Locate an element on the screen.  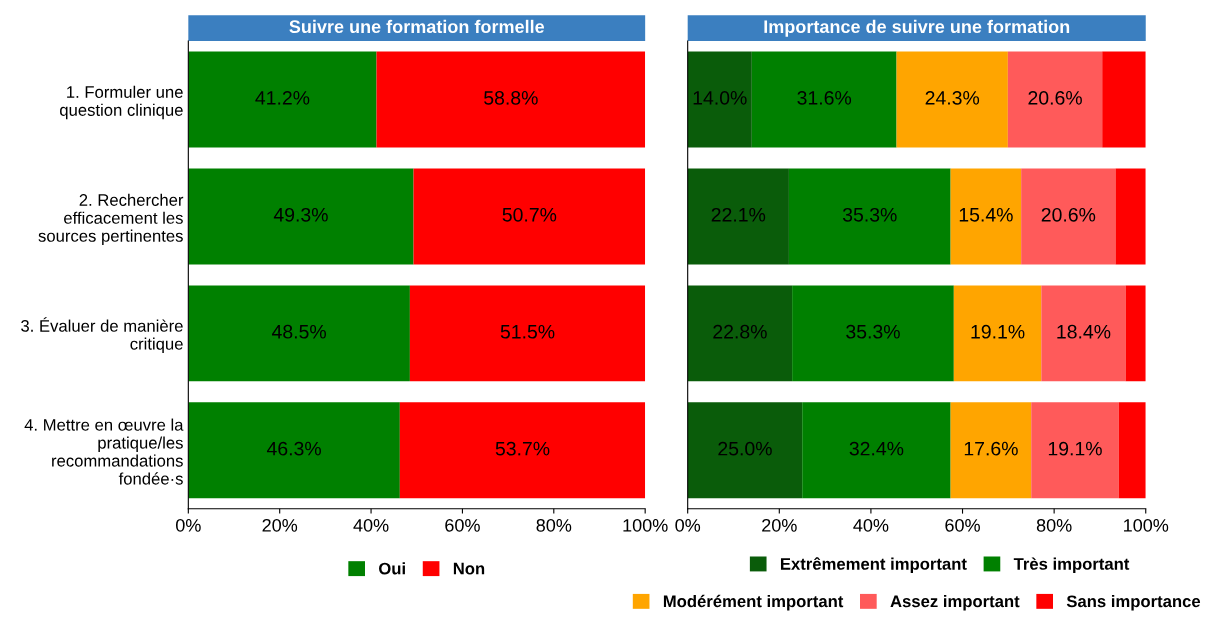
data-label: 24.3% is located at coordinates (952, 97).